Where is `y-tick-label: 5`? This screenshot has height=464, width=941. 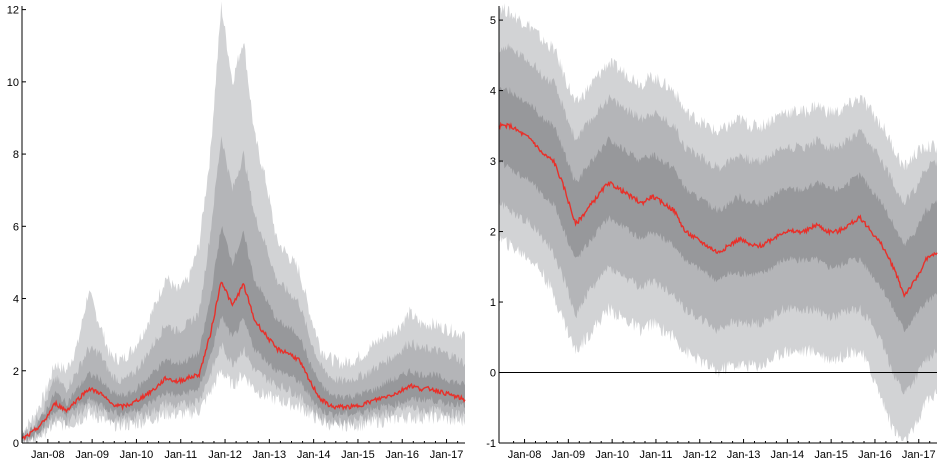 y-tick-label: 5 is located at coordinates (493, 21).